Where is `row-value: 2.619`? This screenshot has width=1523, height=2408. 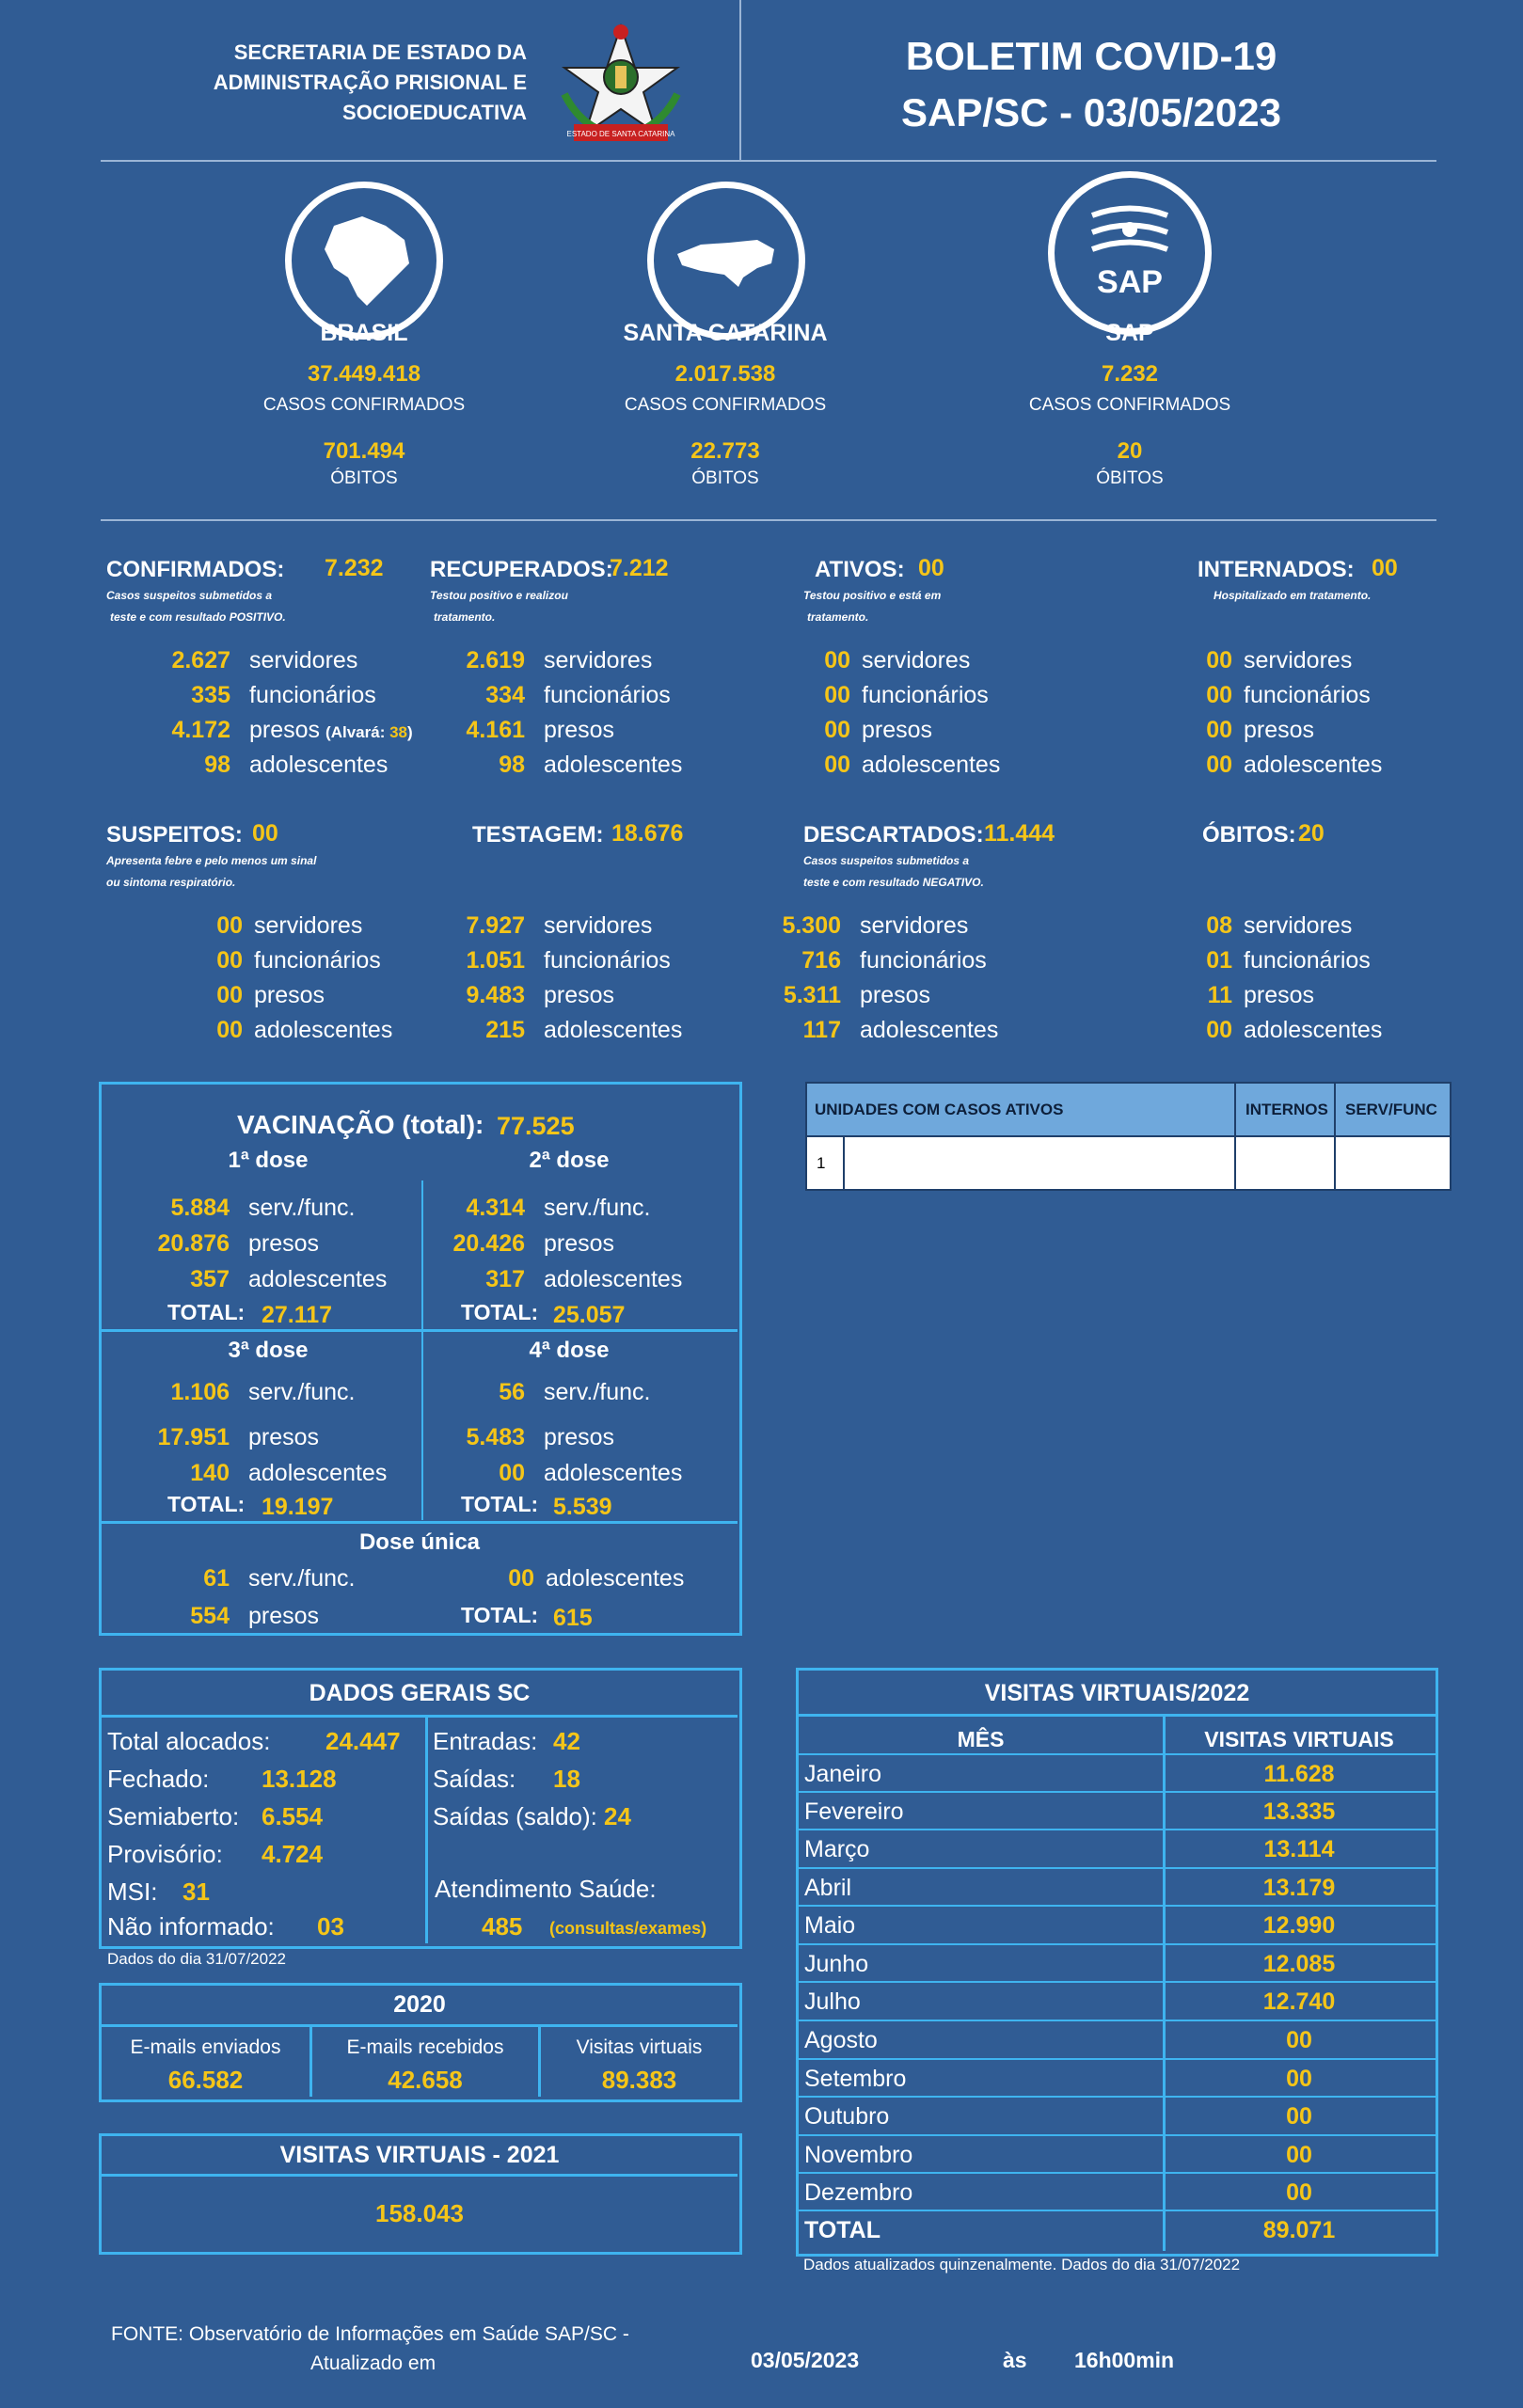 row-value: 2.619 is located at coordinates (495, 660).